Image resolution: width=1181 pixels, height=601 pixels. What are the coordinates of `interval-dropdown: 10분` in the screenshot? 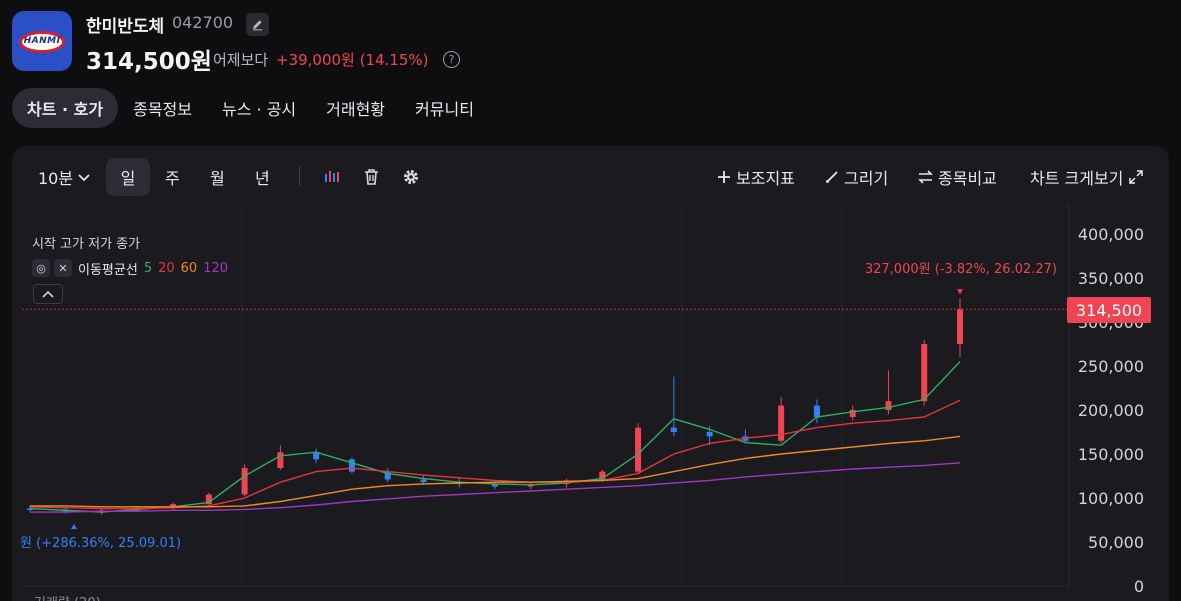 It's located at (65, 177).